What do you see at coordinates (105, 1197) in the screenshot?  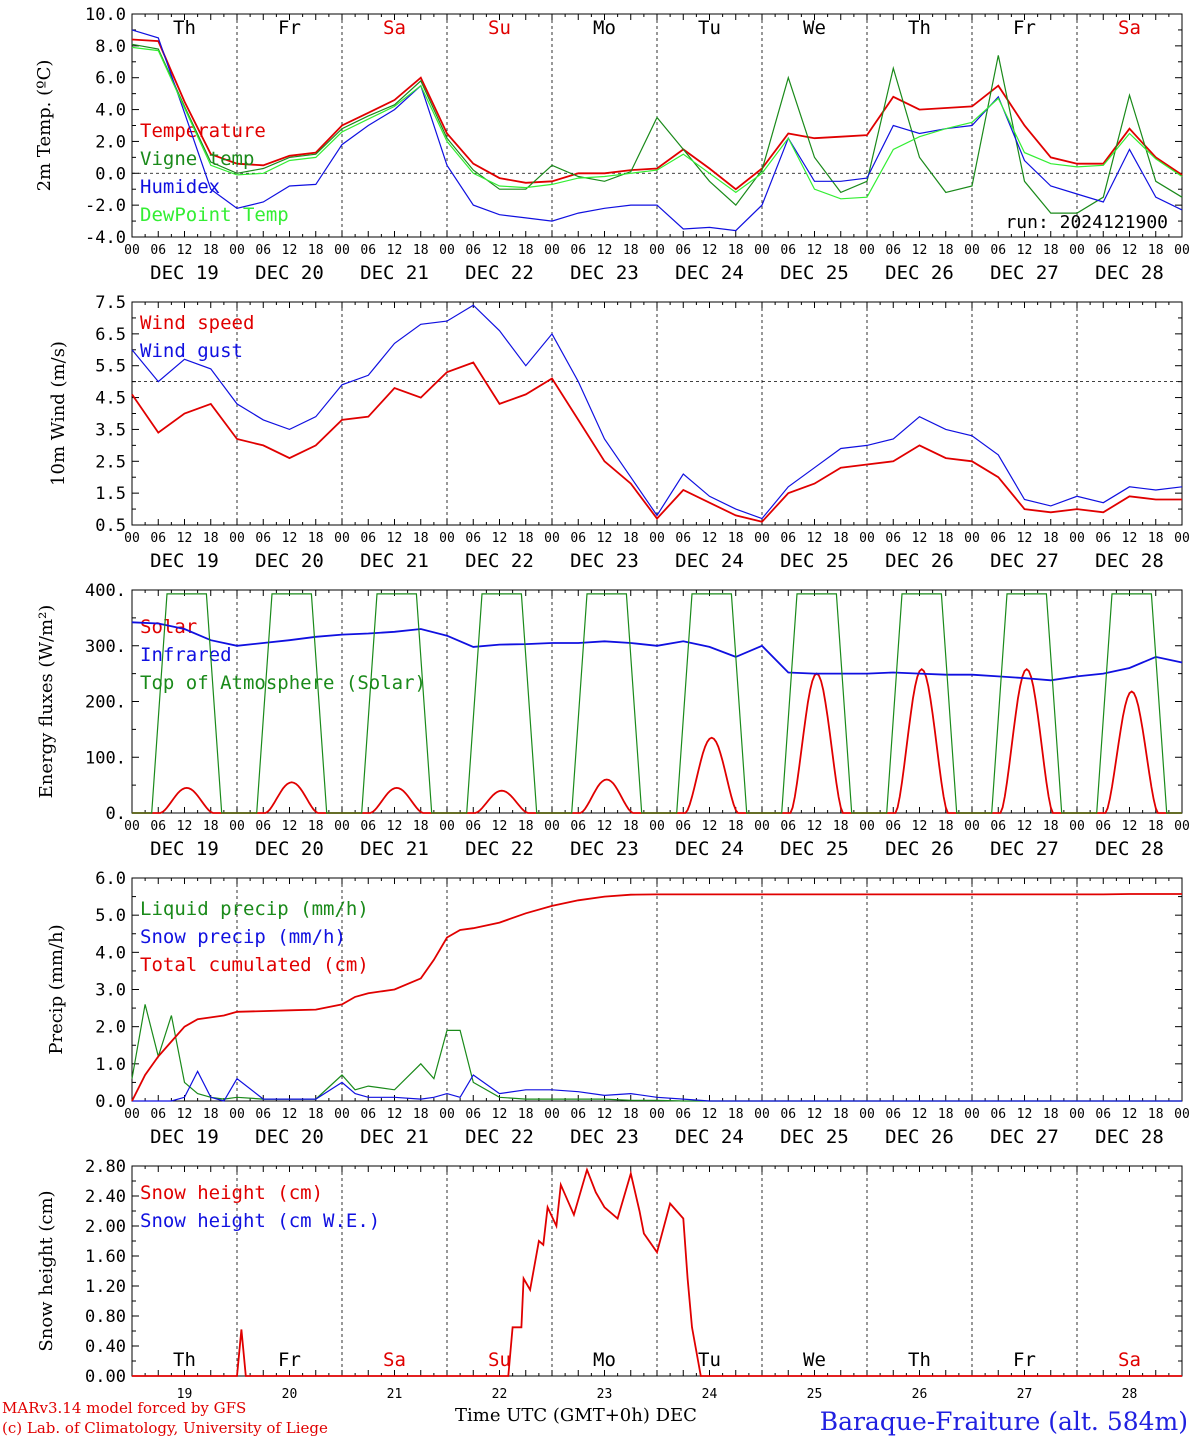 I see `y-tick-label: 2.40` at bounding box center [105, 1197].